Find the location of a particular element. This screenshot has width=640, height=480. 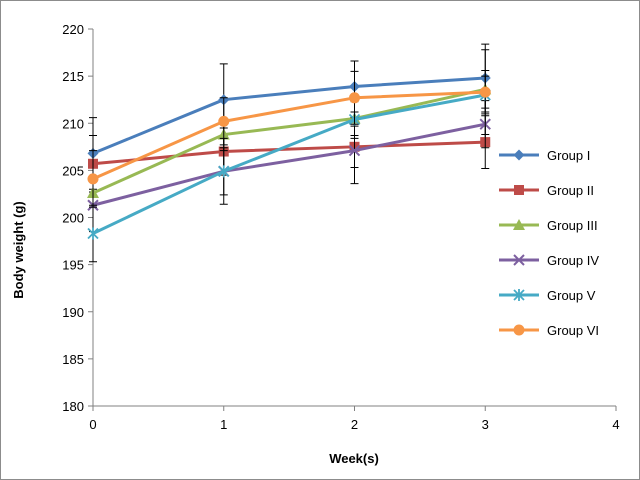

legend-label: Group III is located at coordinates (572, 225).